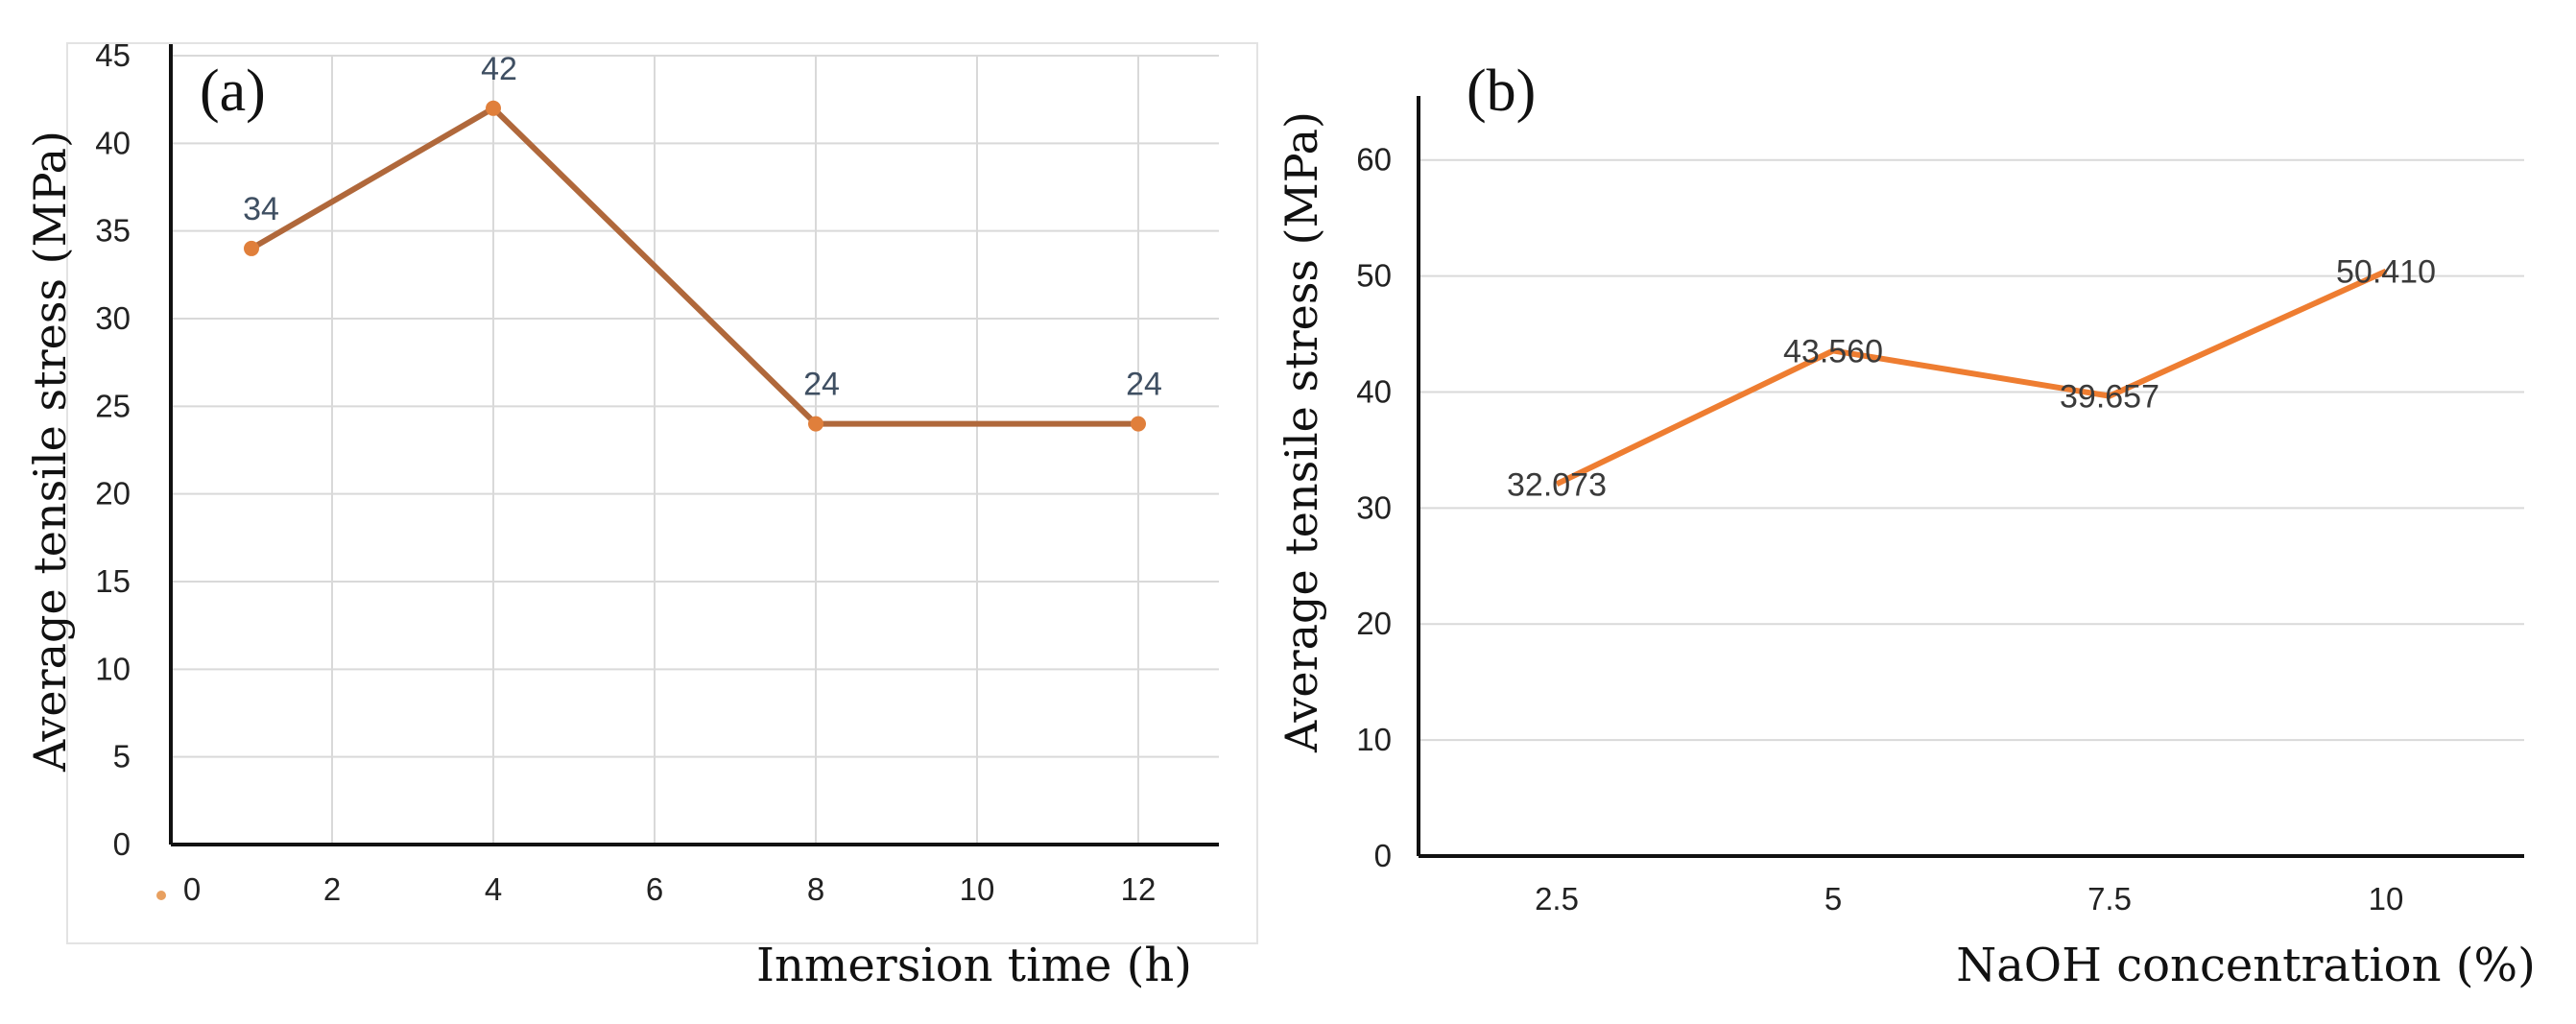 The height and width of the screenshot is (1024, 2576). What do you see at coordinates (2386, 899) in the screenshot?
I see `panel-b-x-tick-label: 10` at bounding box center [2386, 899].